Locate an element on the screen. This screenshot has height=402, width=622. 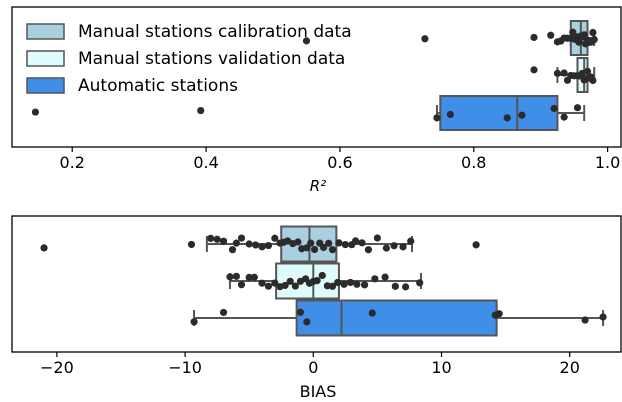
x-tick-label: 0.6 is located at coordinates (339, 162).